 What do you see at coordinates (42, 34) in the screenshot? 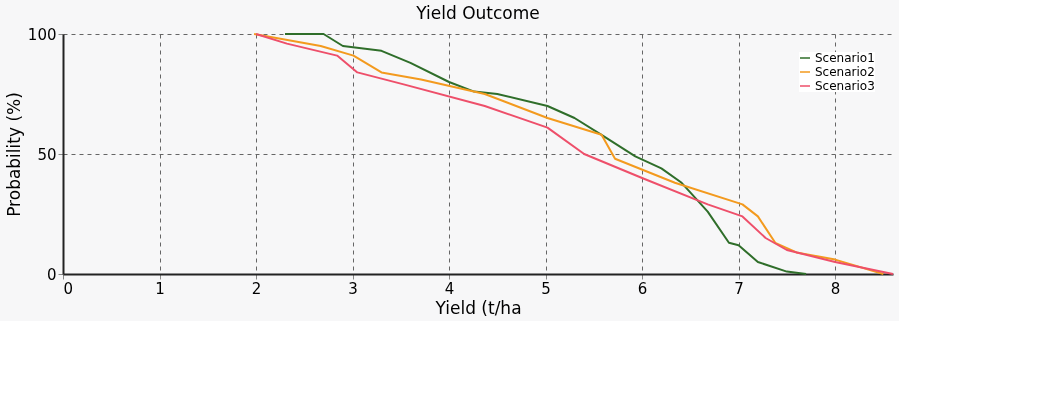
I see `y-tick-label: 100` at bounding box center [42, 34].